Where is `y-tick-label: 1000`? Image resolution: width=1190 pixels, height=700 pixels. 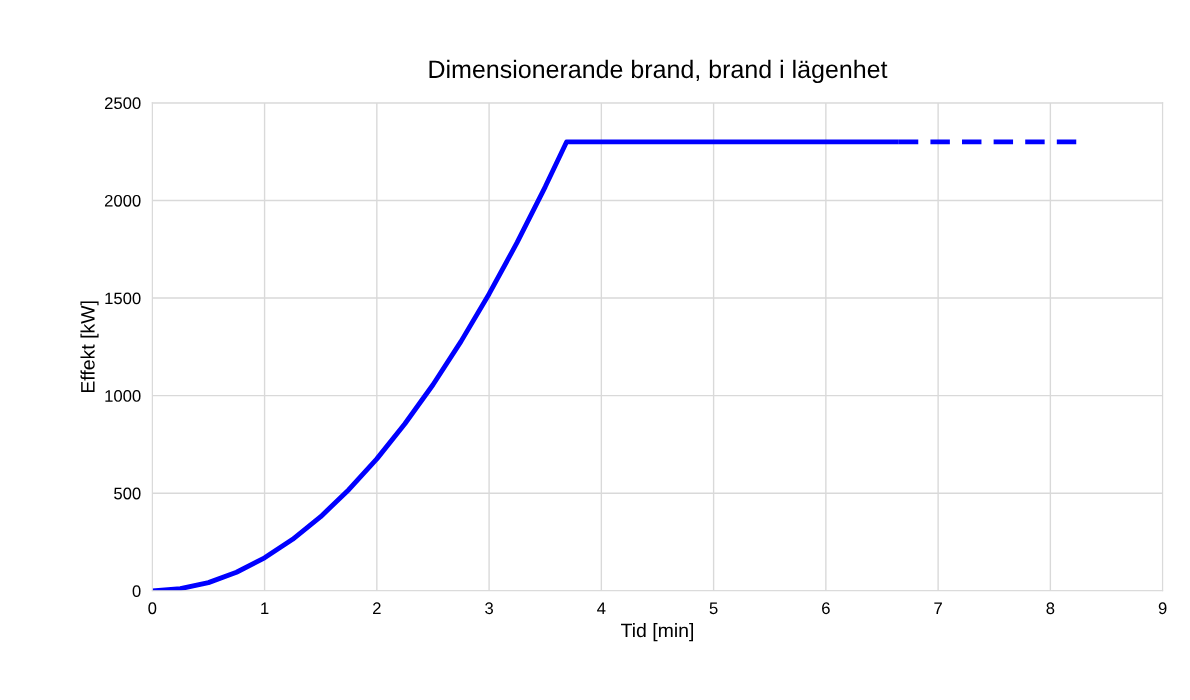 y-tick-label: 1000 is located at coordinates (123, 396).